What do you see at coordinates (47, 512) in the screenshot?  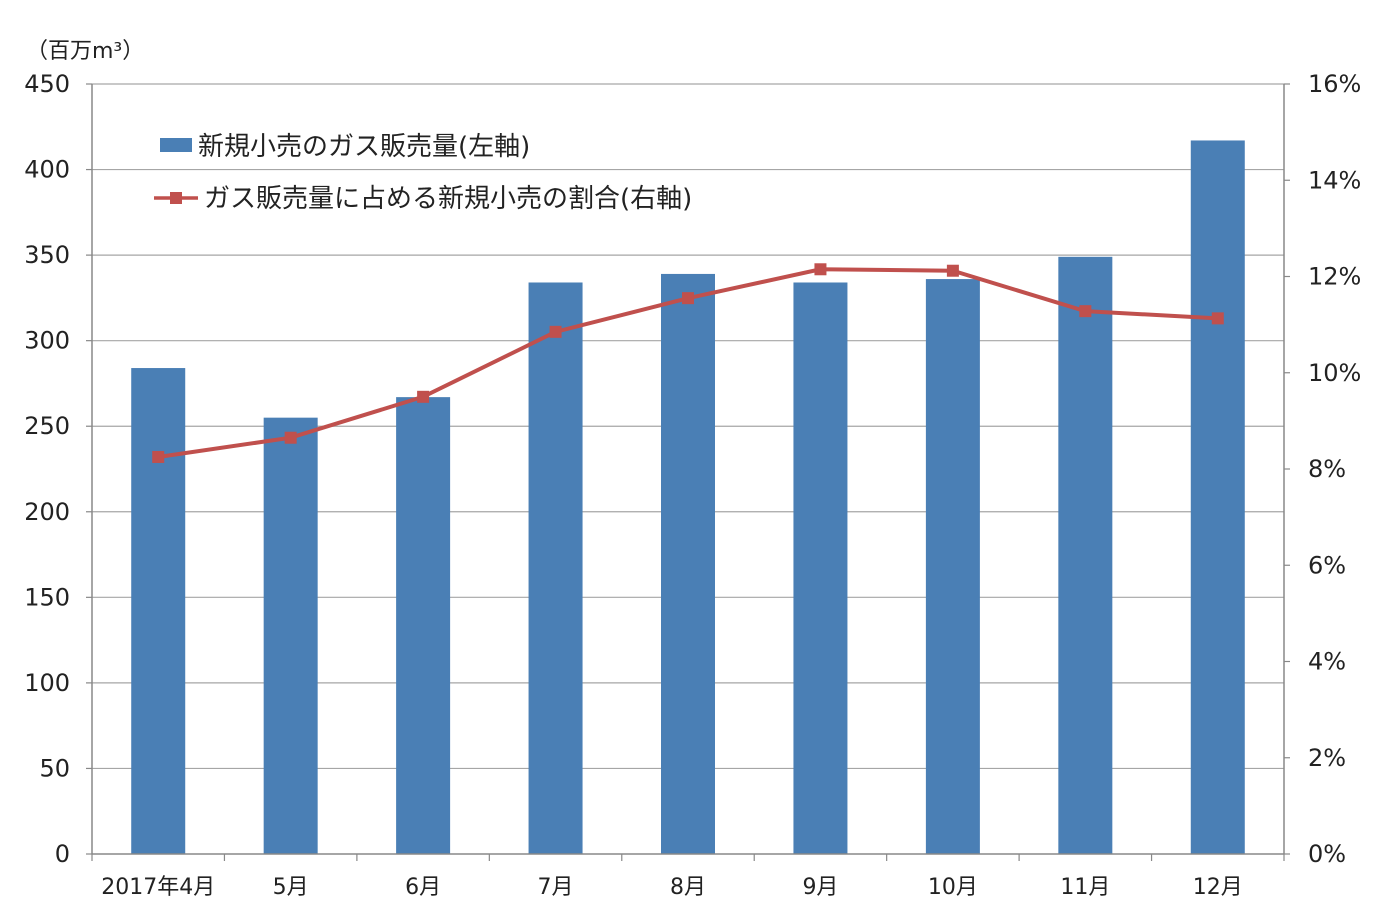 I see `left-tick-label: 200` at bounding box center [47, 512].